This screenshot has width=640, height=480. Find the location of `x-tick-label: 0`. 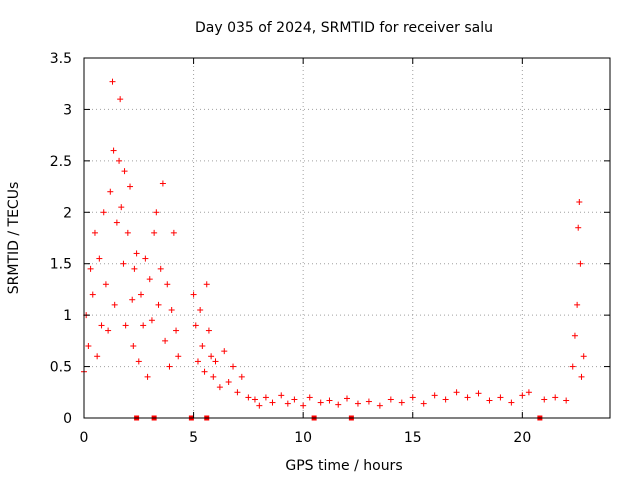

x-tick-label: 0 is located at coordinates (84, 438).